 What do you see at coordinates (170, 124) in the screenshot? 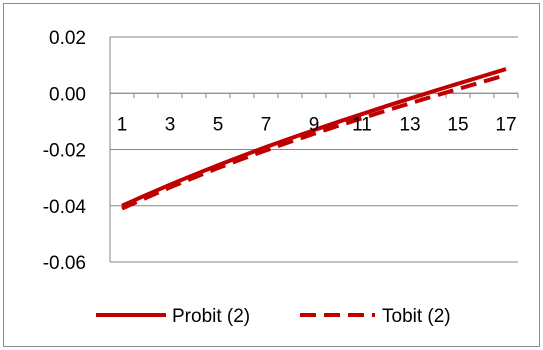
I see `x-tick-label: 3` at bounding box center [170, 124].